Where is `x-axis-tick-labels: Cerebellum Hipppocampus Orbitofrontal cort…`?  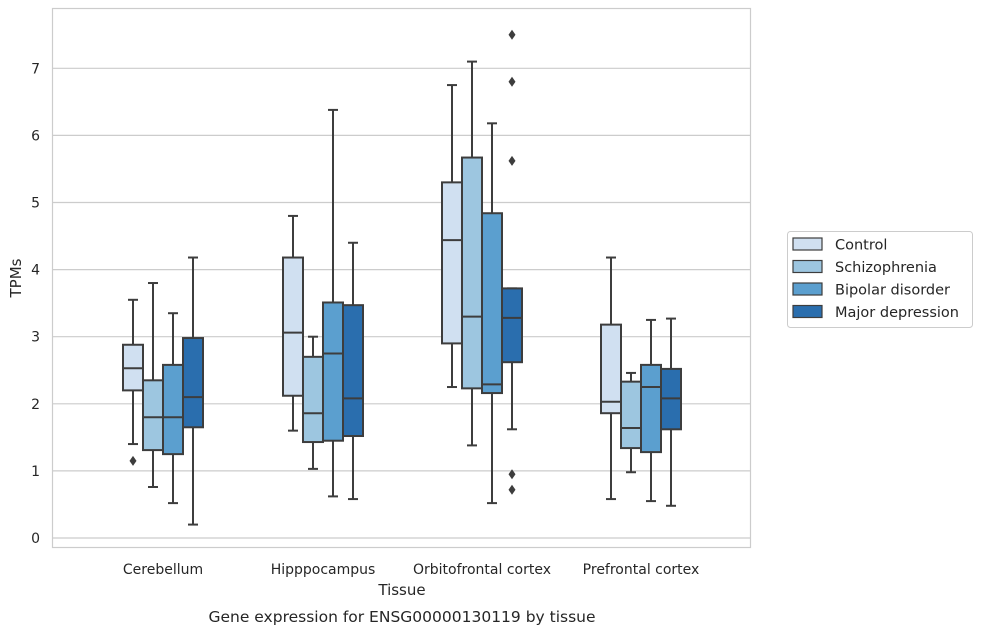 x-axis-tick-labels: Cerebellum Hipppocampus Orbitofrontal cort… is located at coordinates (411, 570).